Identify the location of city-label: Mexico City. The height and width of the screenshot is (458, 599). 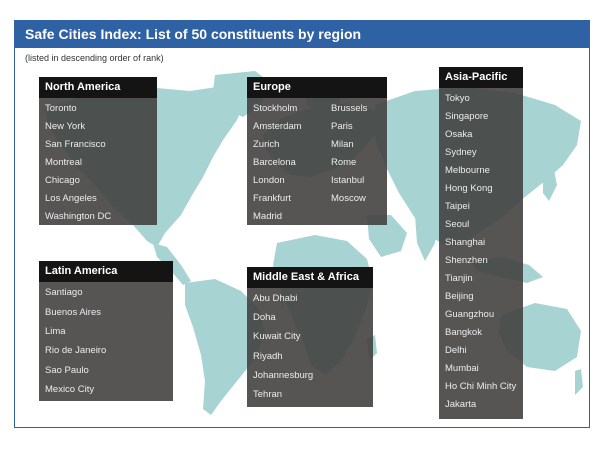
(70, 389).